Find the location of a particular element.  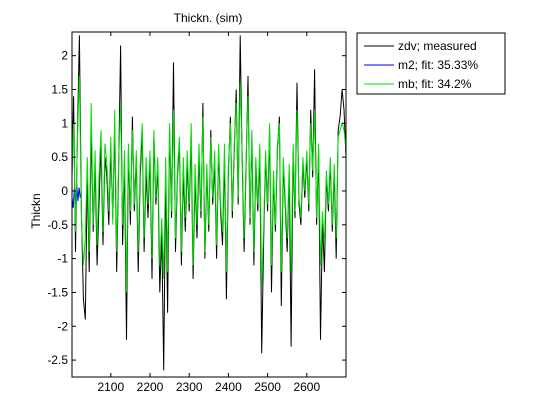

legend-label-0: zdv; measured is located at coordinates (437, 46).